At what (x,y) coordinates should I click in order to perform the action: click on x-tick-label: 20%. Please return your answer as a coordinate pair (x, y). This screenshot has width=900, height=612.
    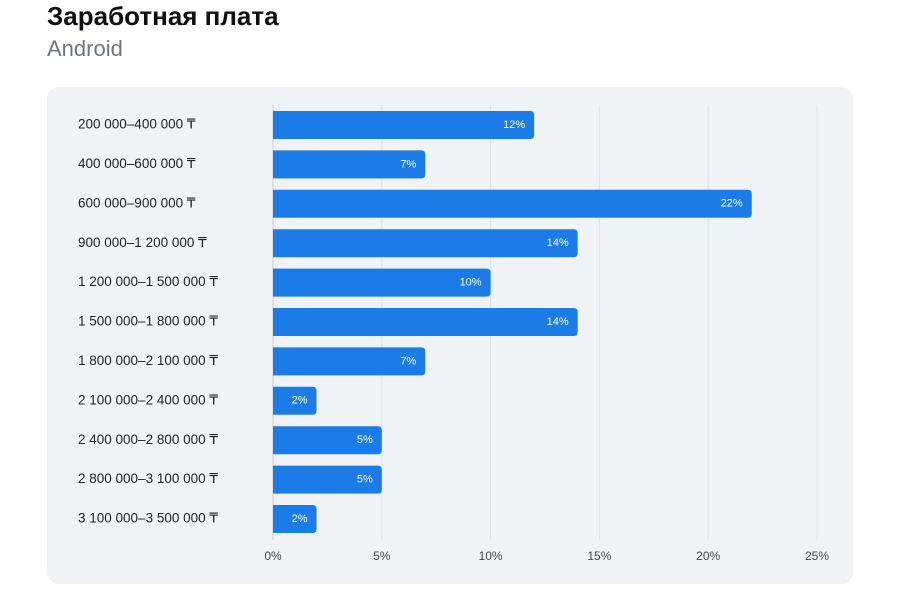
    Looking at the image, I should click on (708, 556).